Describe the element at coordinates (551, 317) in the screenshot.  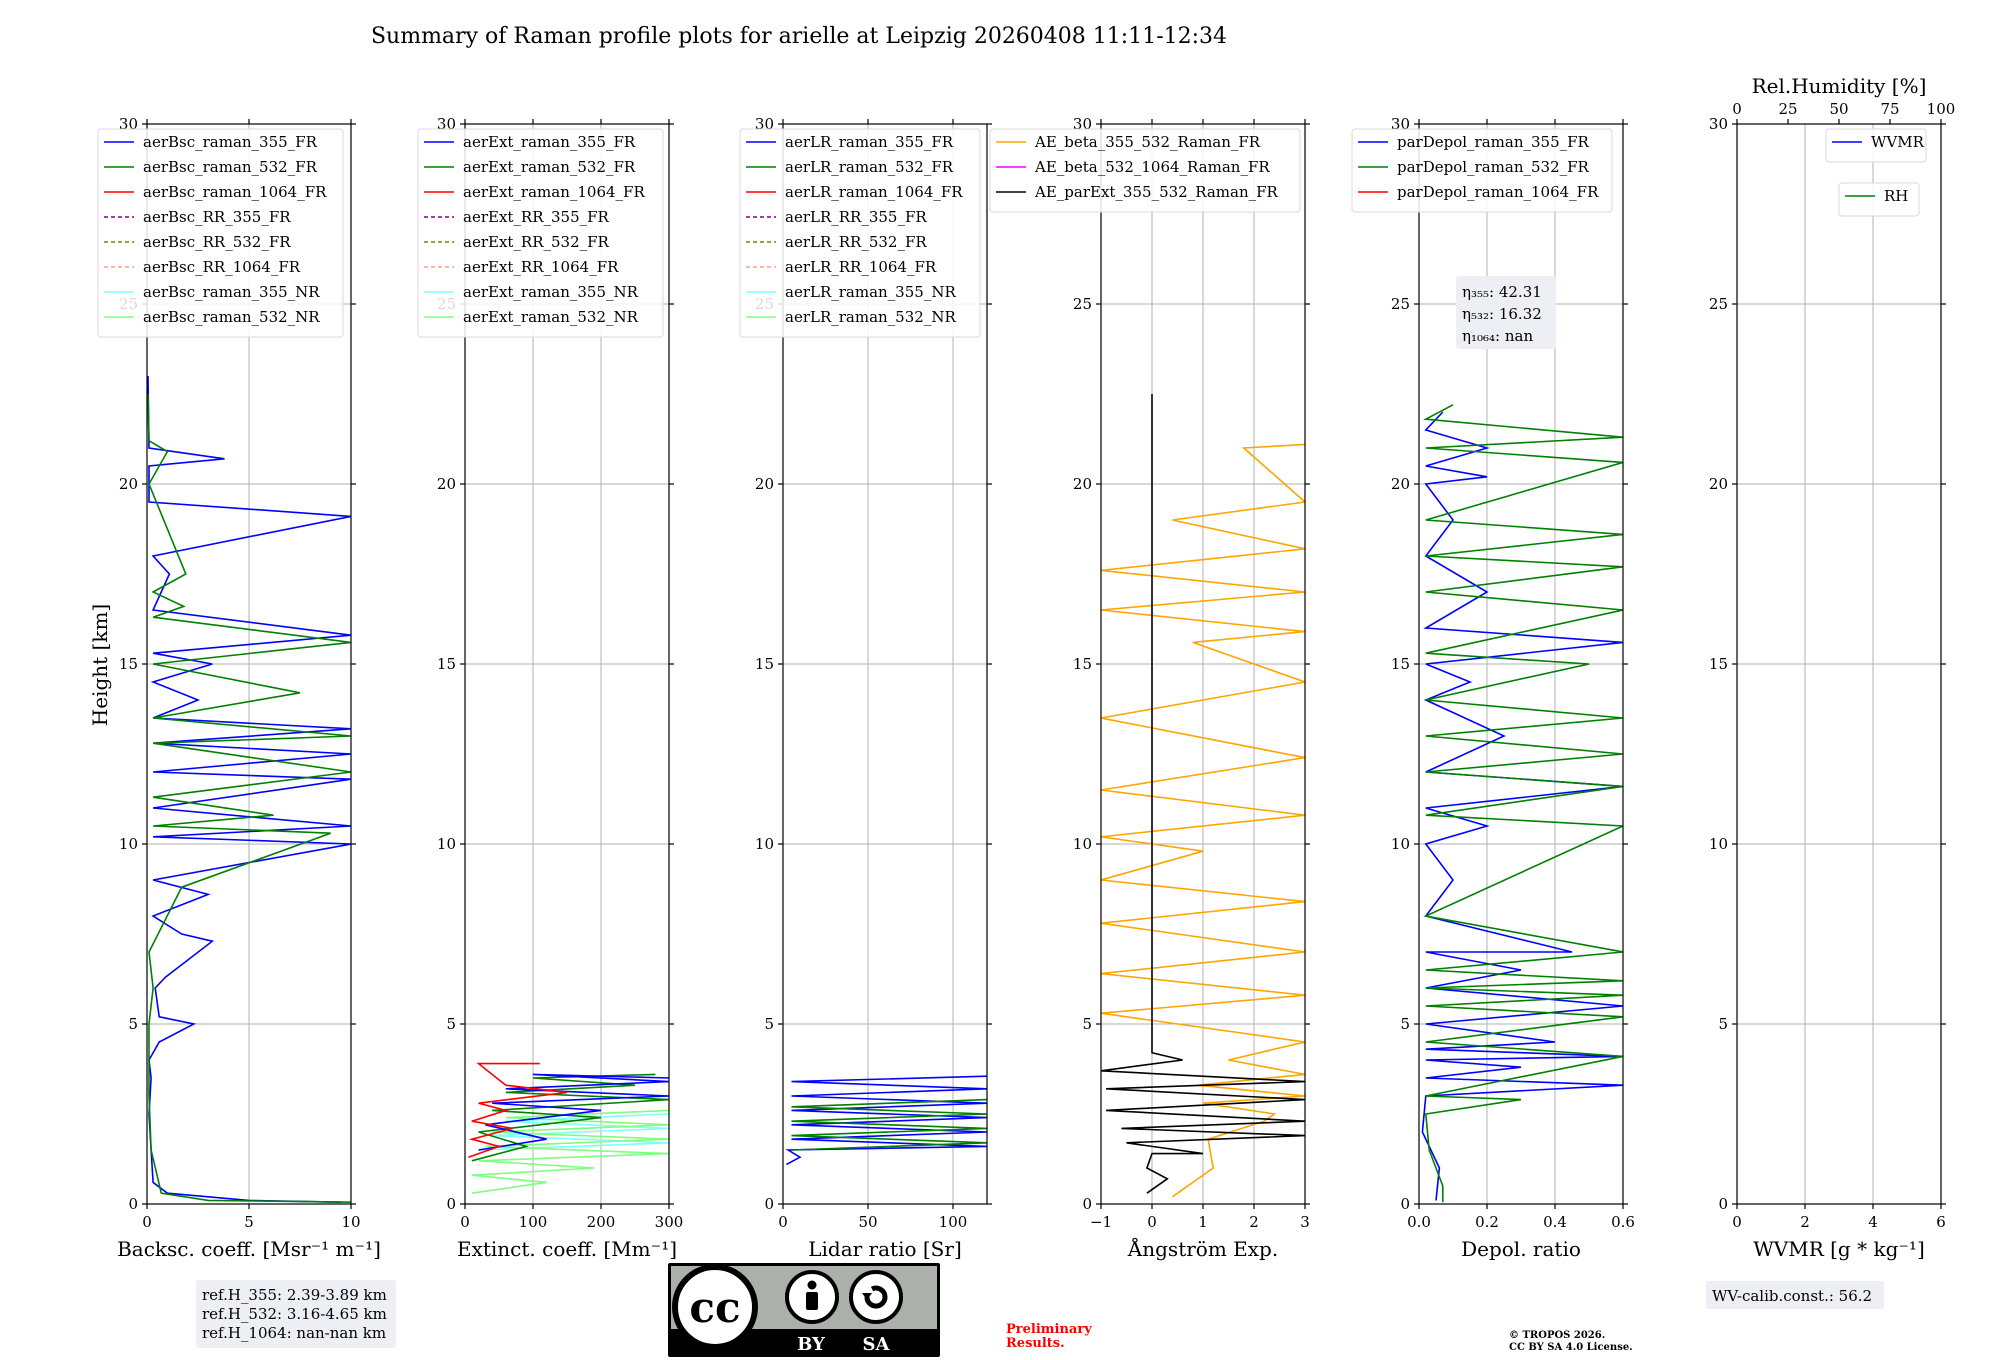
I see `legend-item: aerExt_raman_532_NR` at that location.